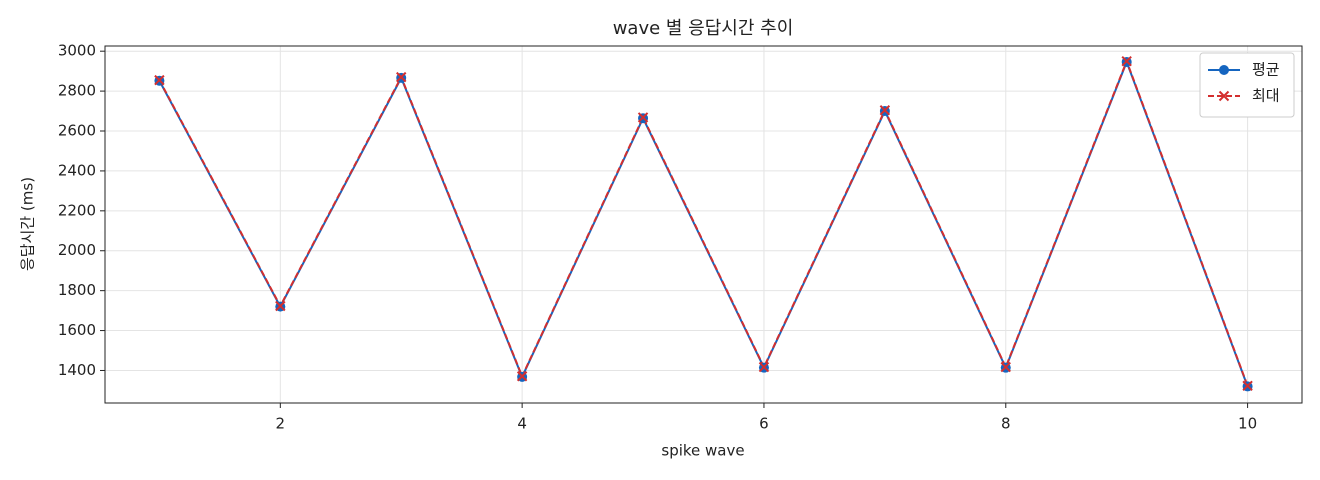 This screenshot has width=1320, height=480. Describe the element at coordinates (764, 424) in the screenshot. I see `x-tick-label: 6` at that location.